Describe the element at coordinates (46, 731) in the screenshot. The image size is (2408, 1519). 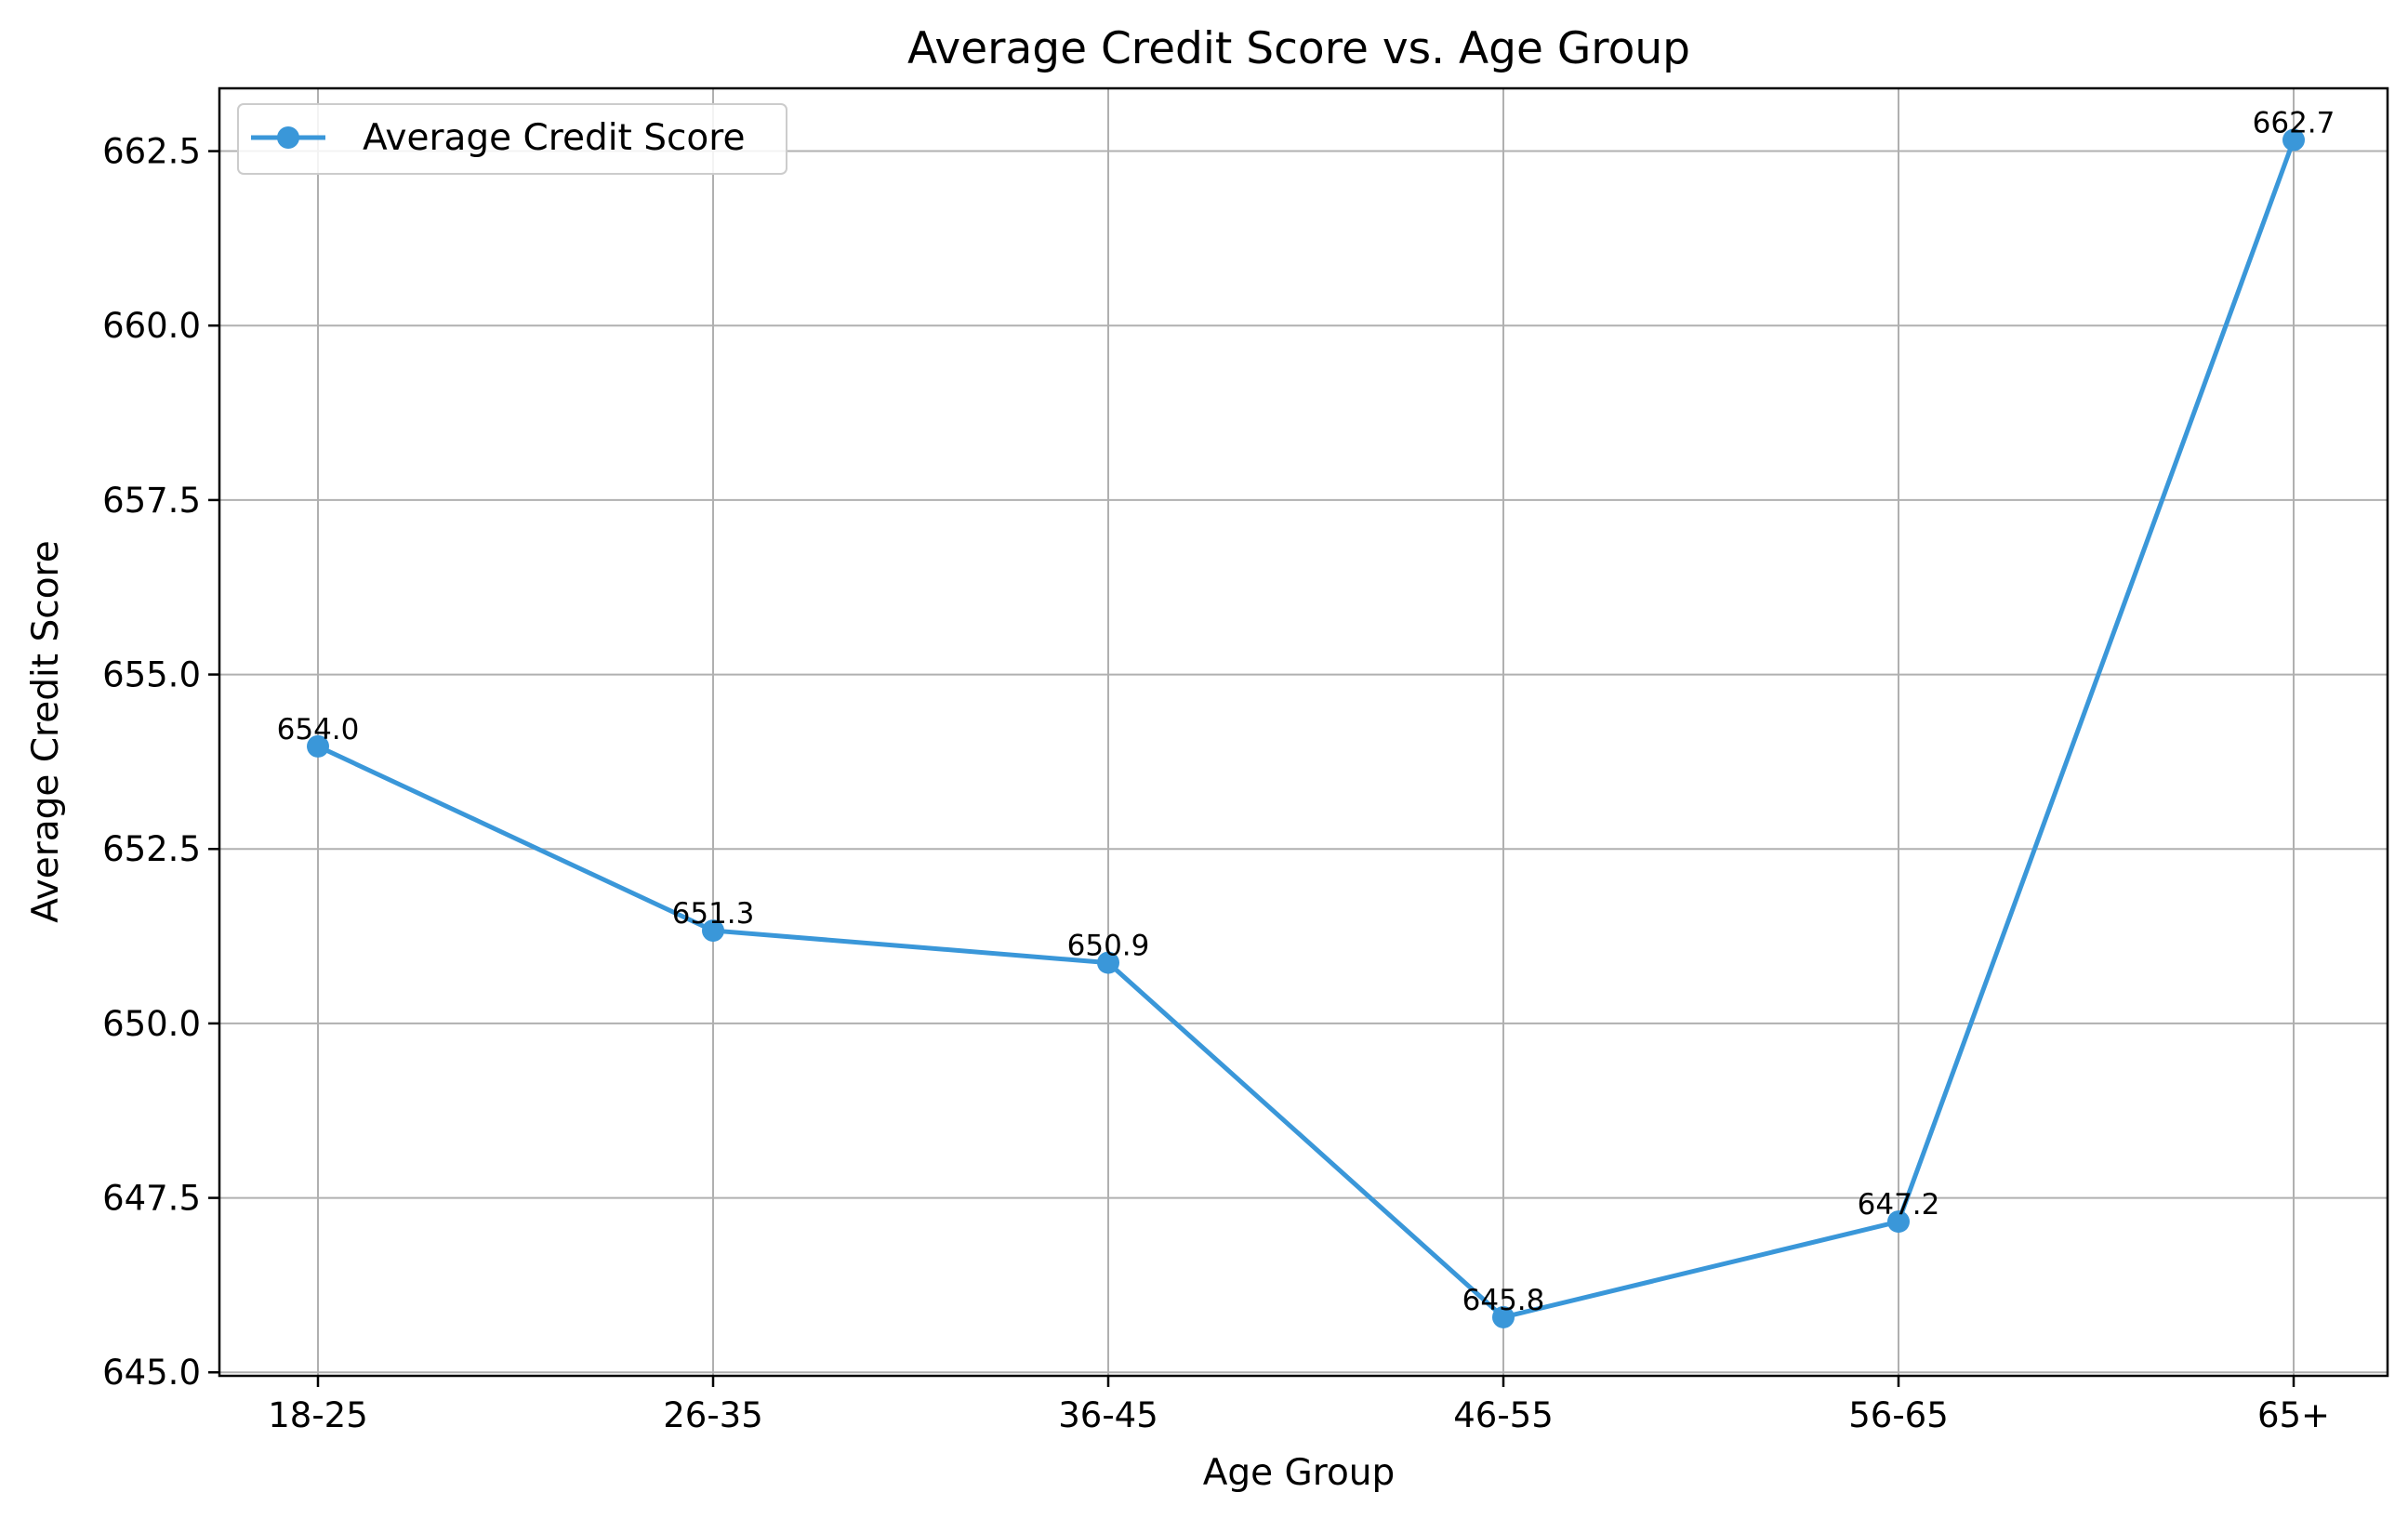
I see `y-axis-label: Average Credit Score` at that location.